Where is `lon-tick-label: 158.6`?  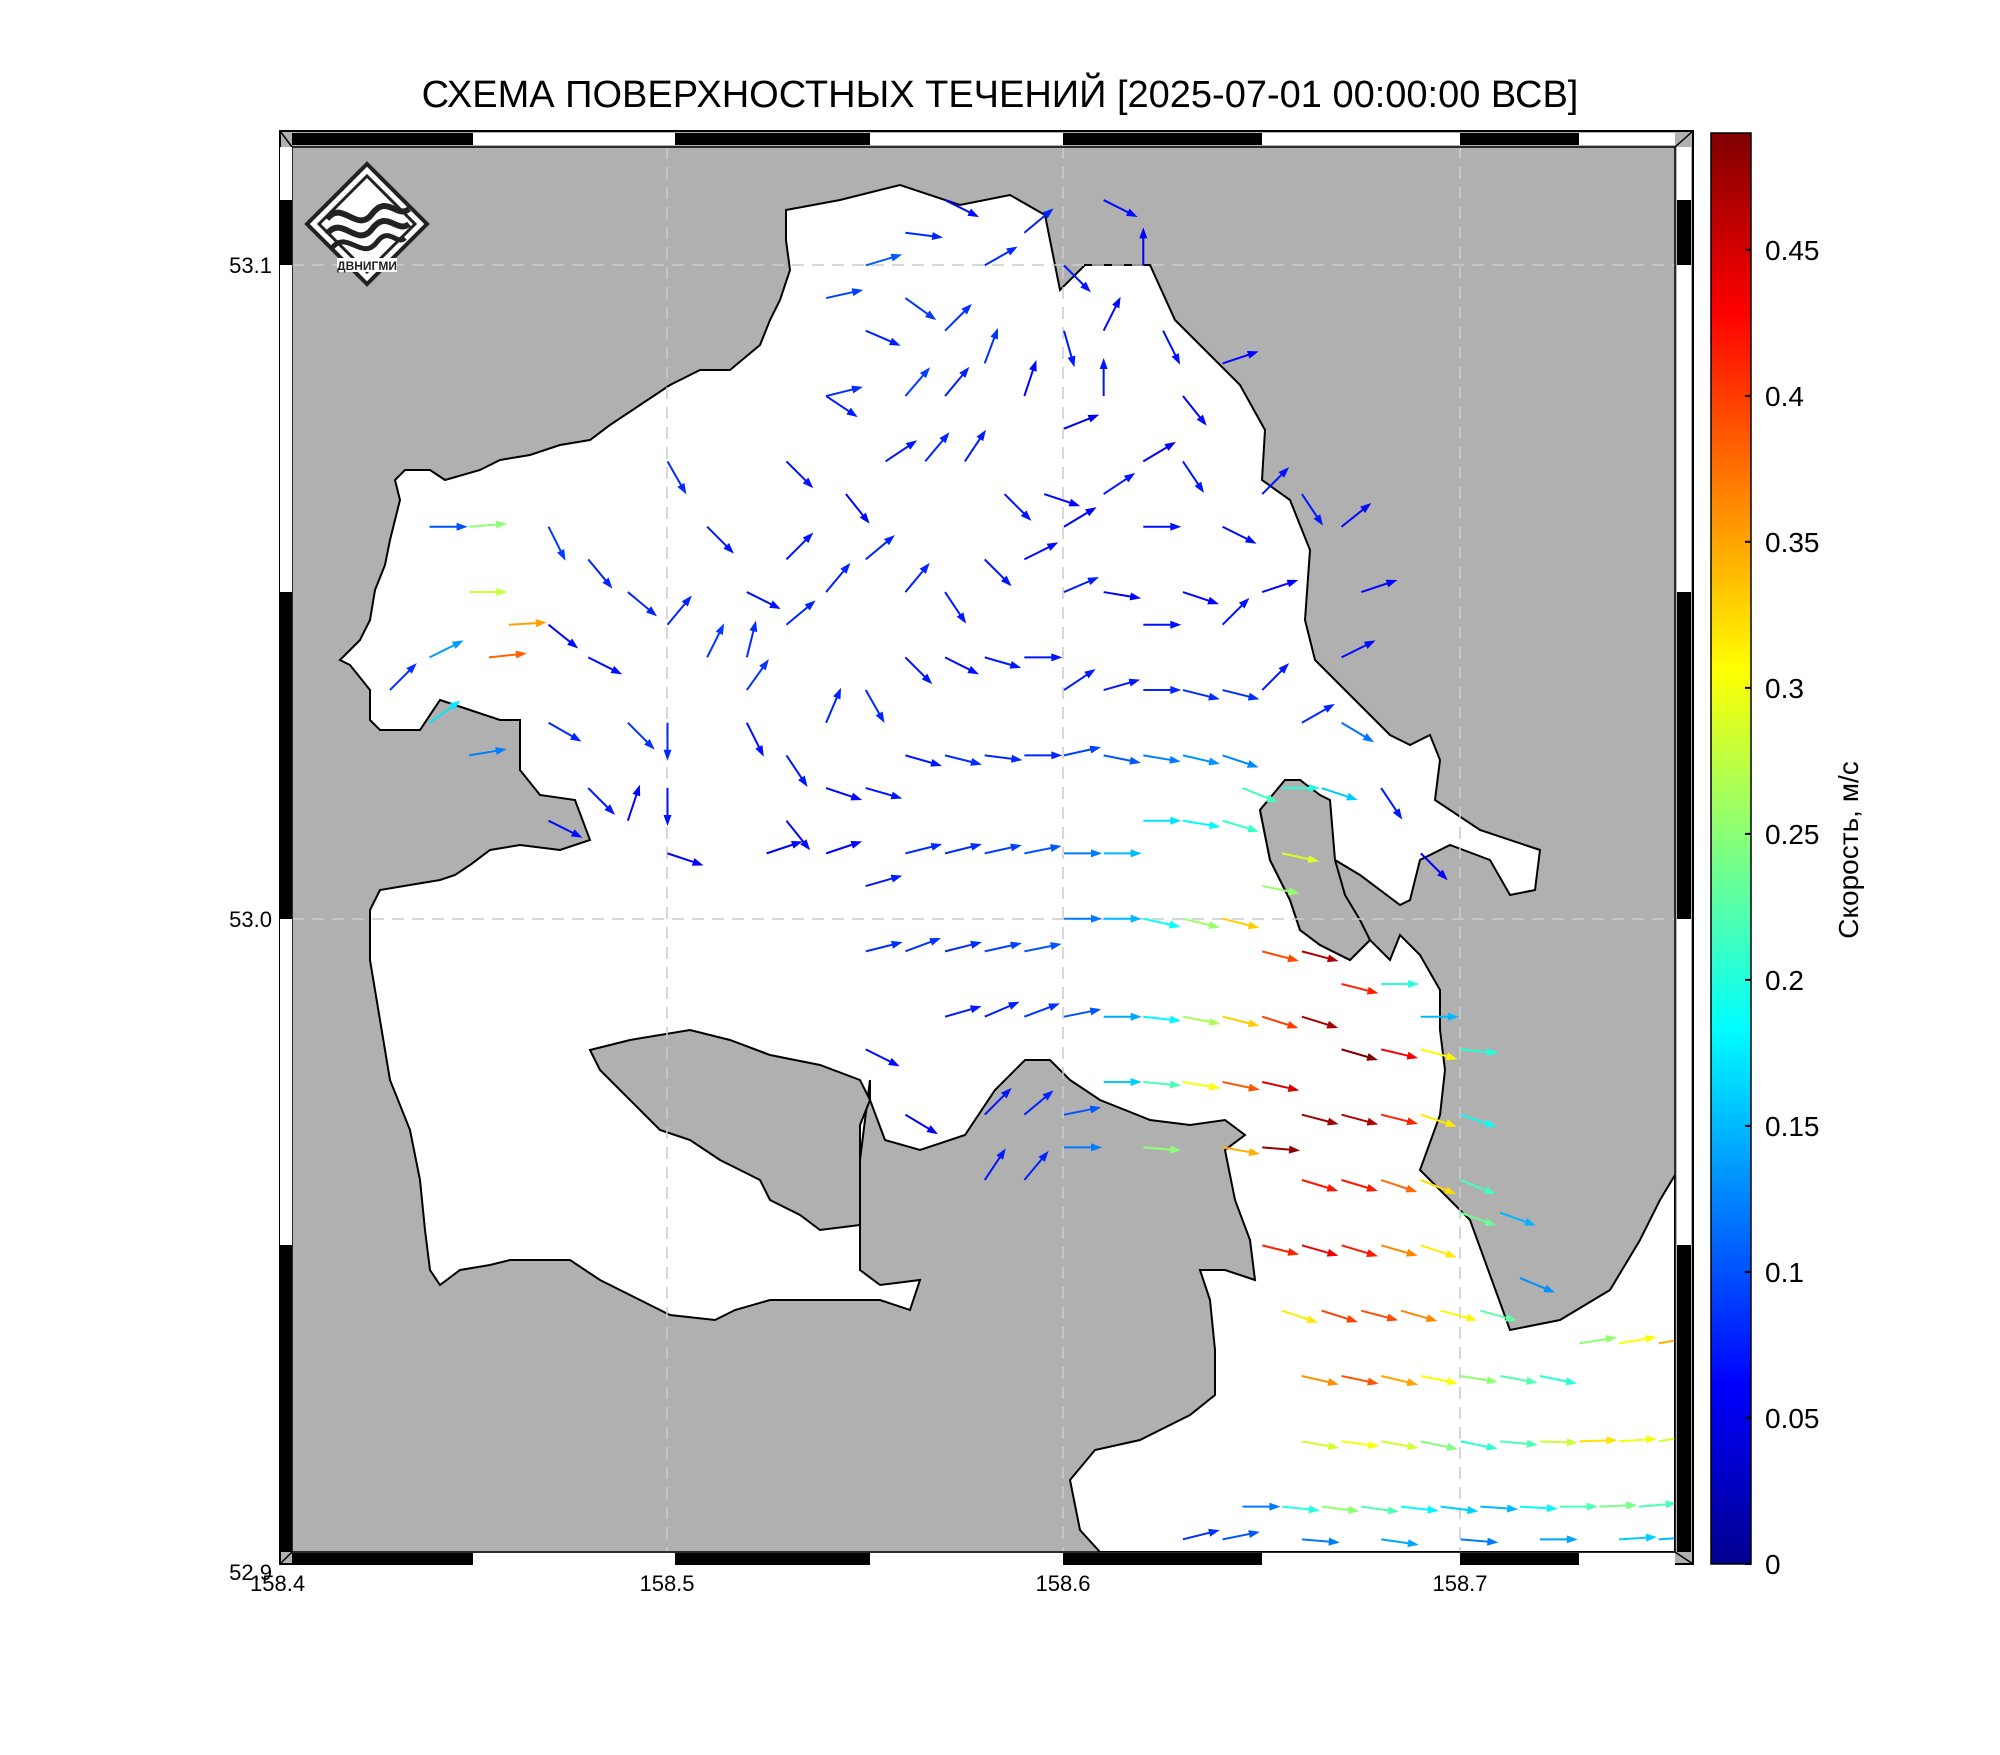 lon-tick-label: 158.6 is located at coordinates (1062, 1583).